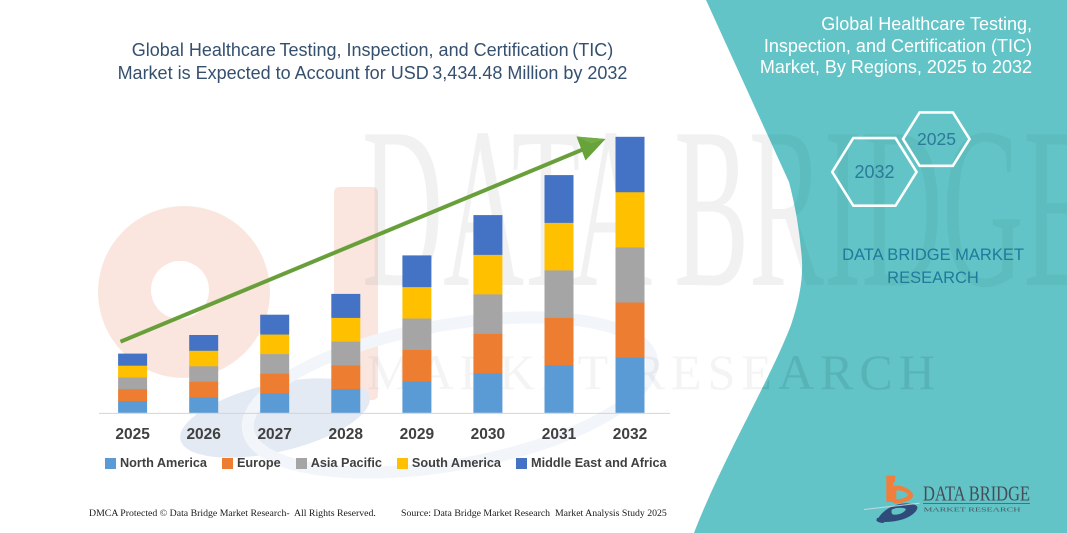 This screenshot has height=533, width=1067. Describe the element at coordinates (973, 510) in the screenshot. I see `svg-text: MARKET RESEARCH` at that location.